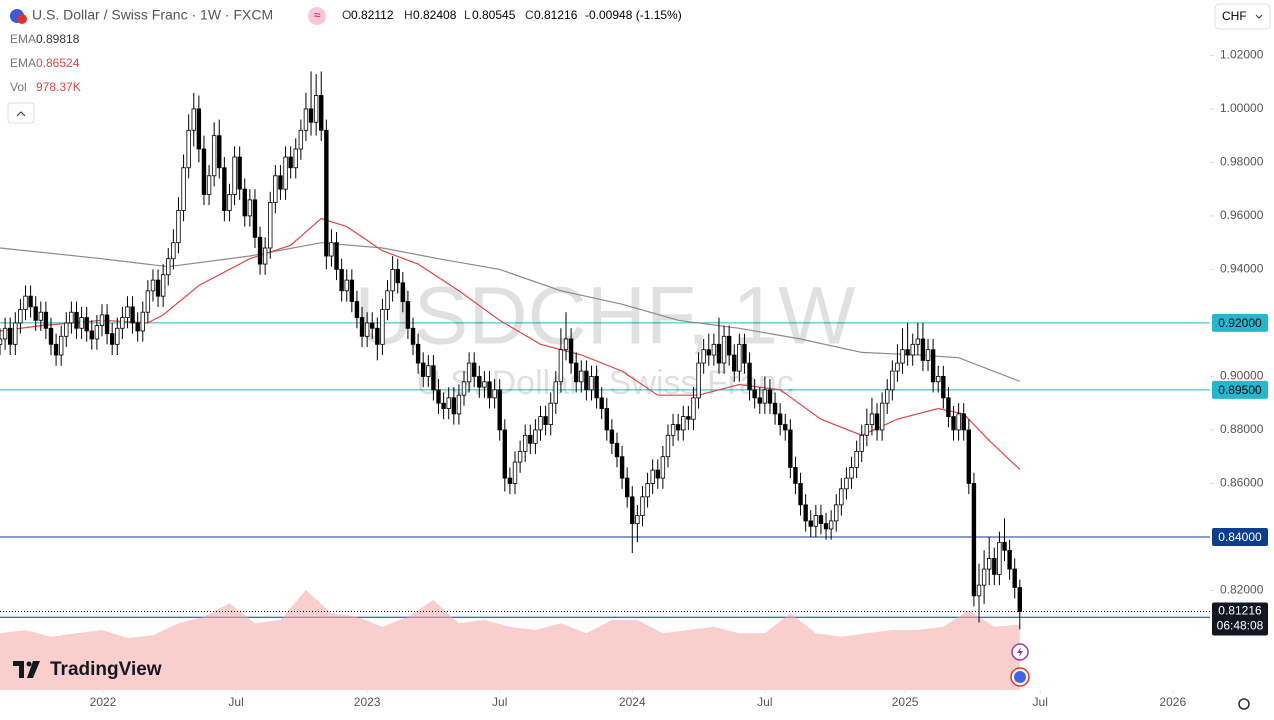 The height and width of the screenshot is (720, 1274). Describe the element at coordinates (494, 15) in the screenshot. I see `ohlc-value: 0.80545` at that location.